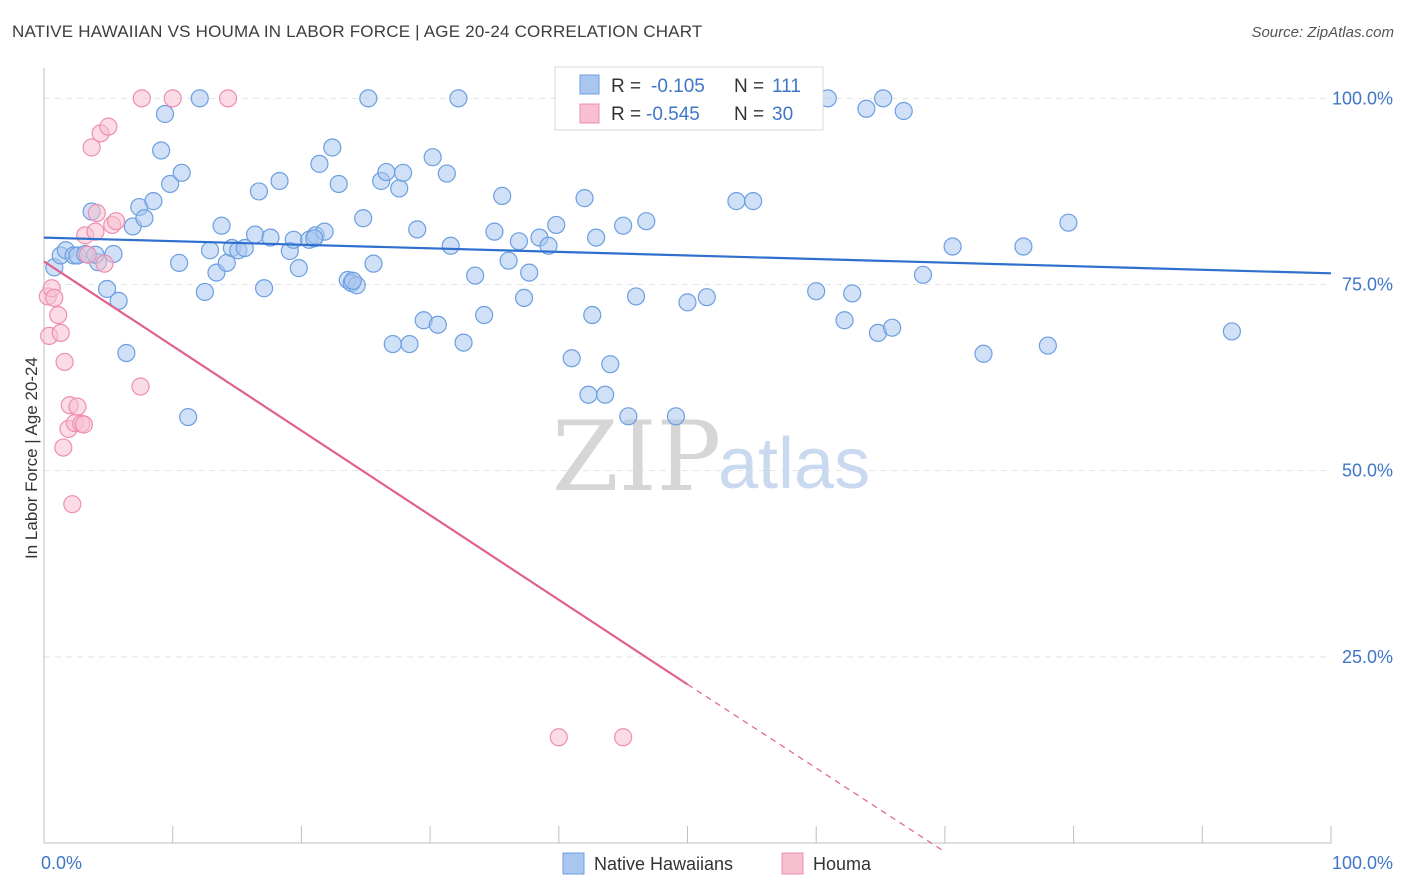 Image resolution: width=1406 pixels, height=892 pixels. What do you see at coordinates (1362, 98) in the screenshot?
I see `y-tick-label: 100.0%` at bounding box center [1362, 98].